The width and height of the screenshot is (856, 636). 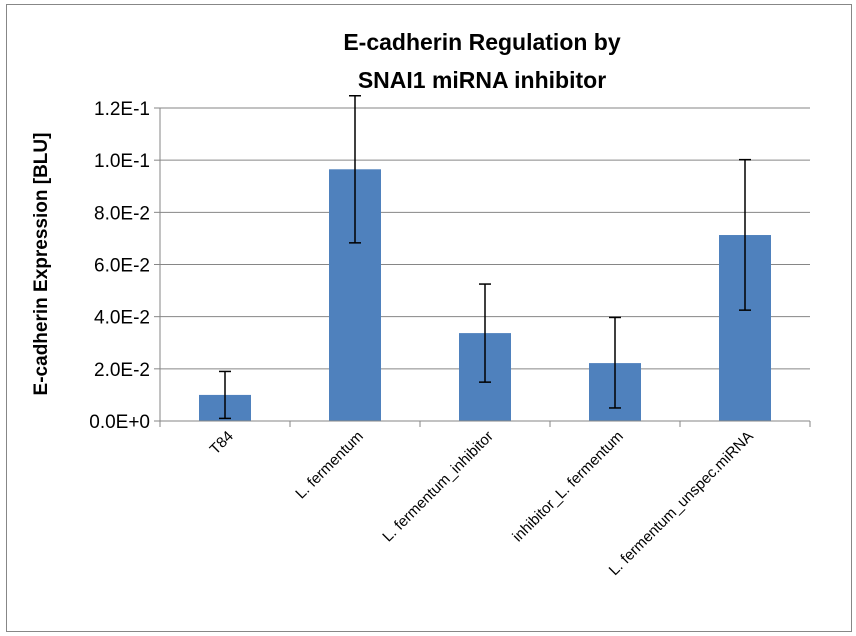 What do you see at coordinates (681, 503) in the screenshot?
I see `x-tick-label: L. fermentum_unspec.miRNA` at bounding box center [681, 503].